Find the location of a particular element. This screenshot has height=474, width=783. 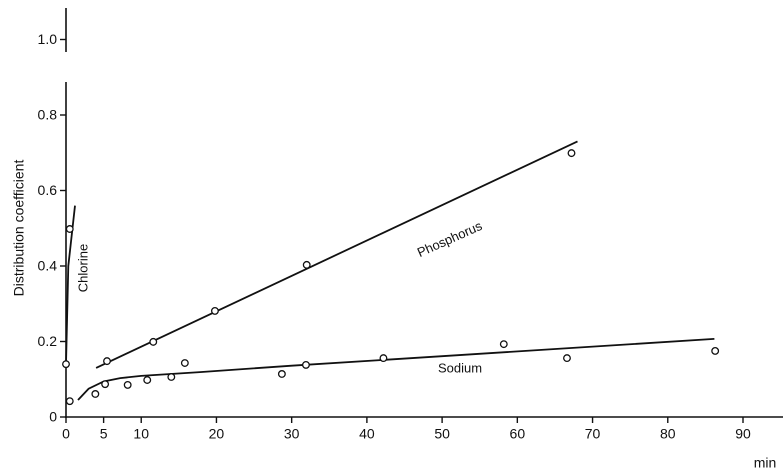

x-tick-label: 90 is located at coordinates (743, 434).